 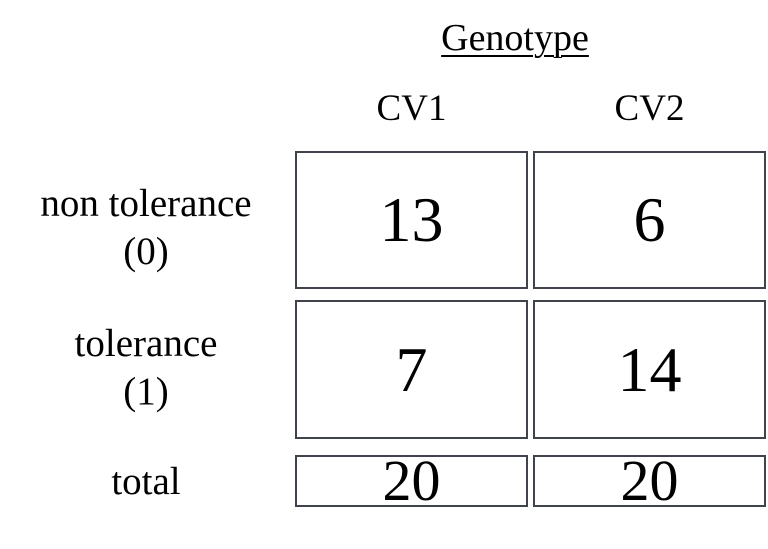 What do you see at coordinates (146, 391) in the screenshot?
I see `row-label-code: (1)` at bounding box center [146, 391].